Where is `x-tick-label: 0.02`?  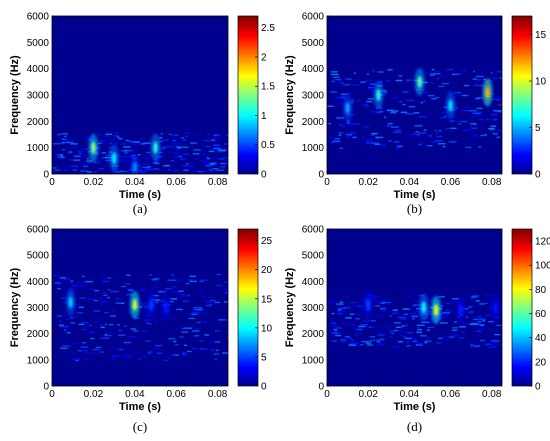 x-tick-label: 0.02 is located at coordinates (368, 182).